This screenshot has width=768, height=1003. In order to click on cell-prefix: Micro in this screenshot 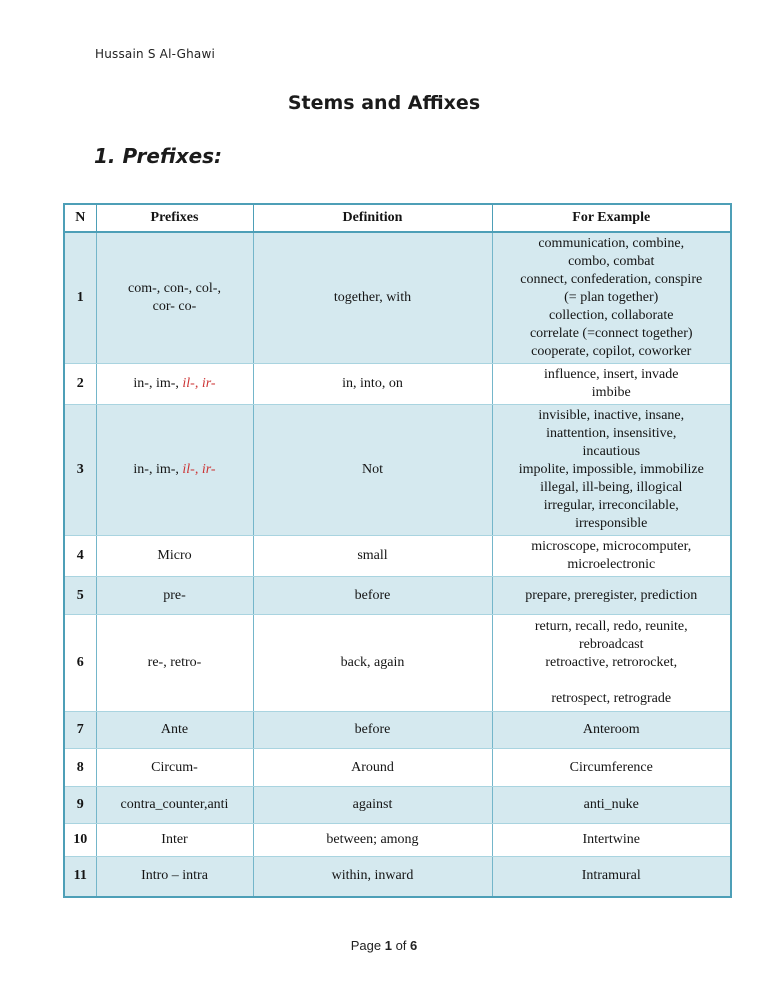, I will do `click(174, 556)`.